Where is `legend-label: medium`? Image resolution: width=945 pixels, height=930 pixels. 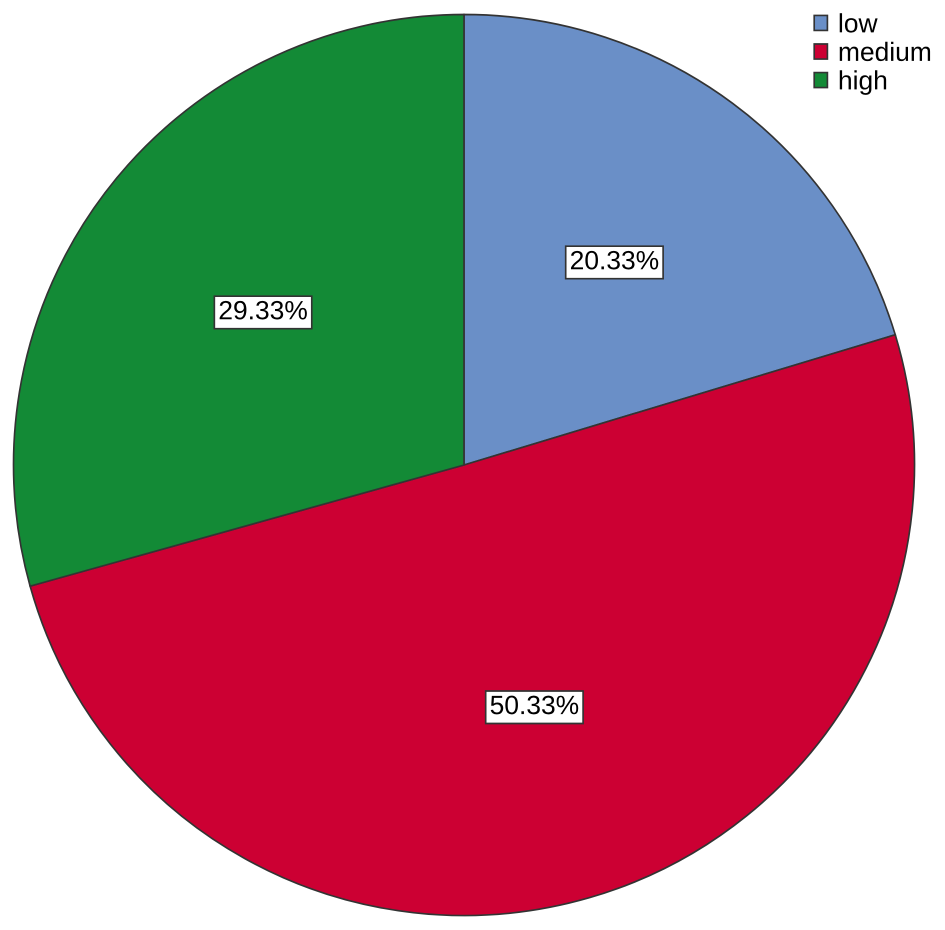
legend-label: medium is located at coordinates (885, 52).